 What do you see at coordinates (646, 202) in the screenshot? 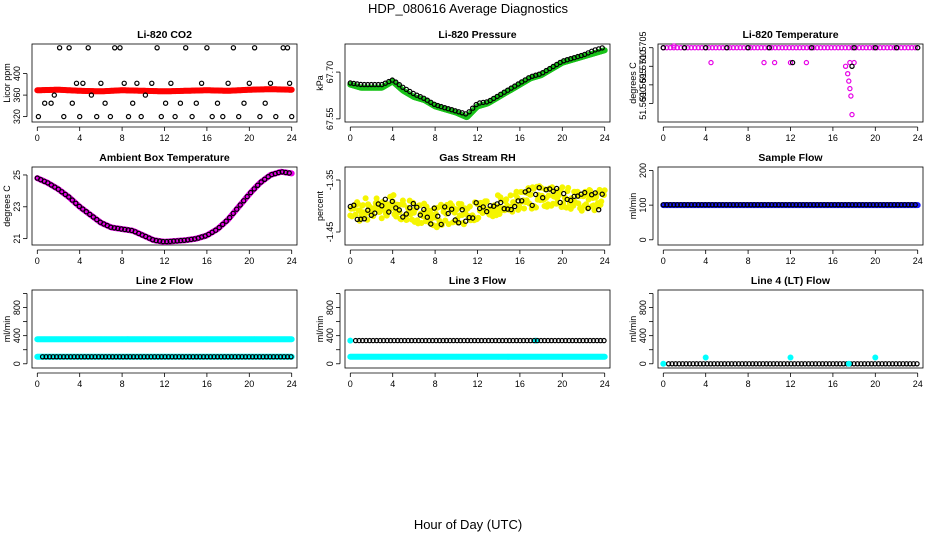
I see `y-axis: 0 100 200` at bounding box center [646, 202].